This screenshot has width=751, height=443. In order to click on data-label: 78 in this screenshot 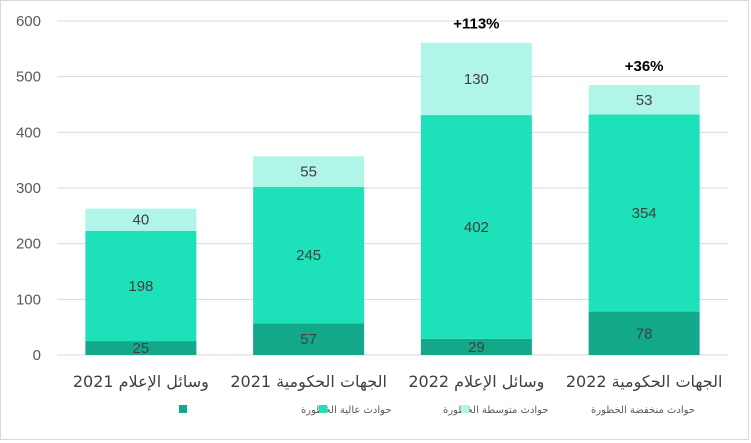, I will do `click(644, 333)`.